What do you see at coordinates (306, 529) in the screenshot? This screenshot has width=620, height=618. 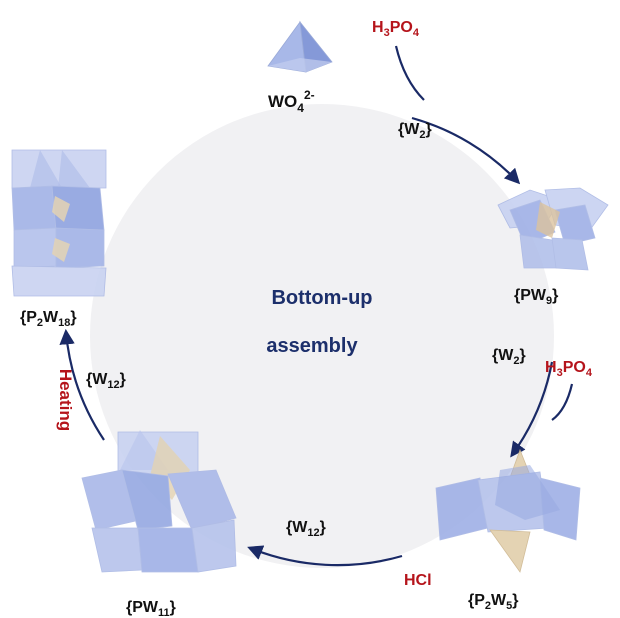 I see `fragment-w12-bottom: {W12}` at bounding box center [306, 529].